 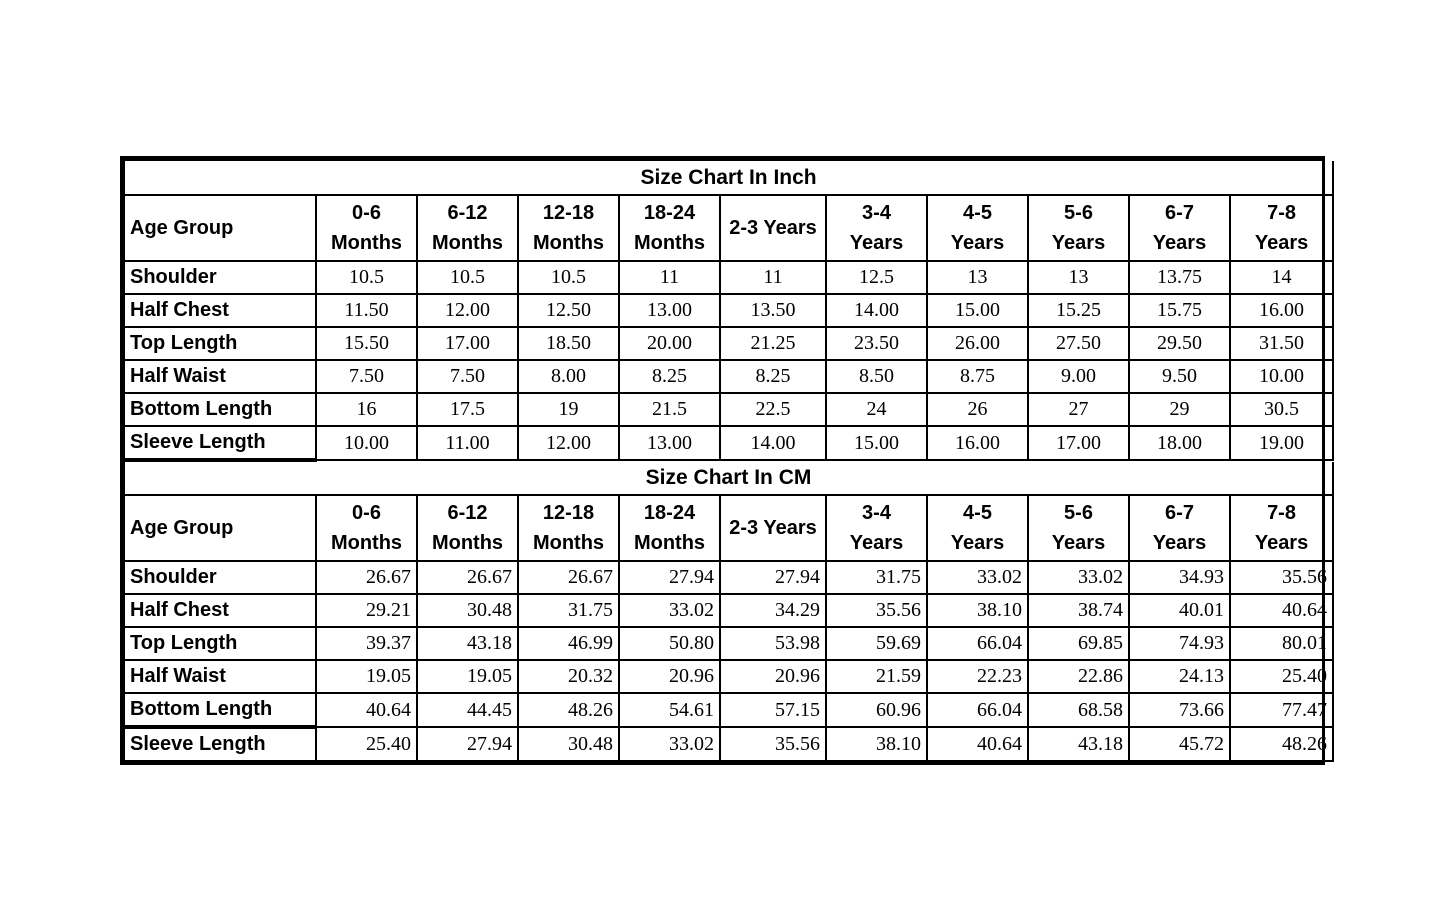 I want to click on table-cell: 22.5, so click(x=773, y=409).